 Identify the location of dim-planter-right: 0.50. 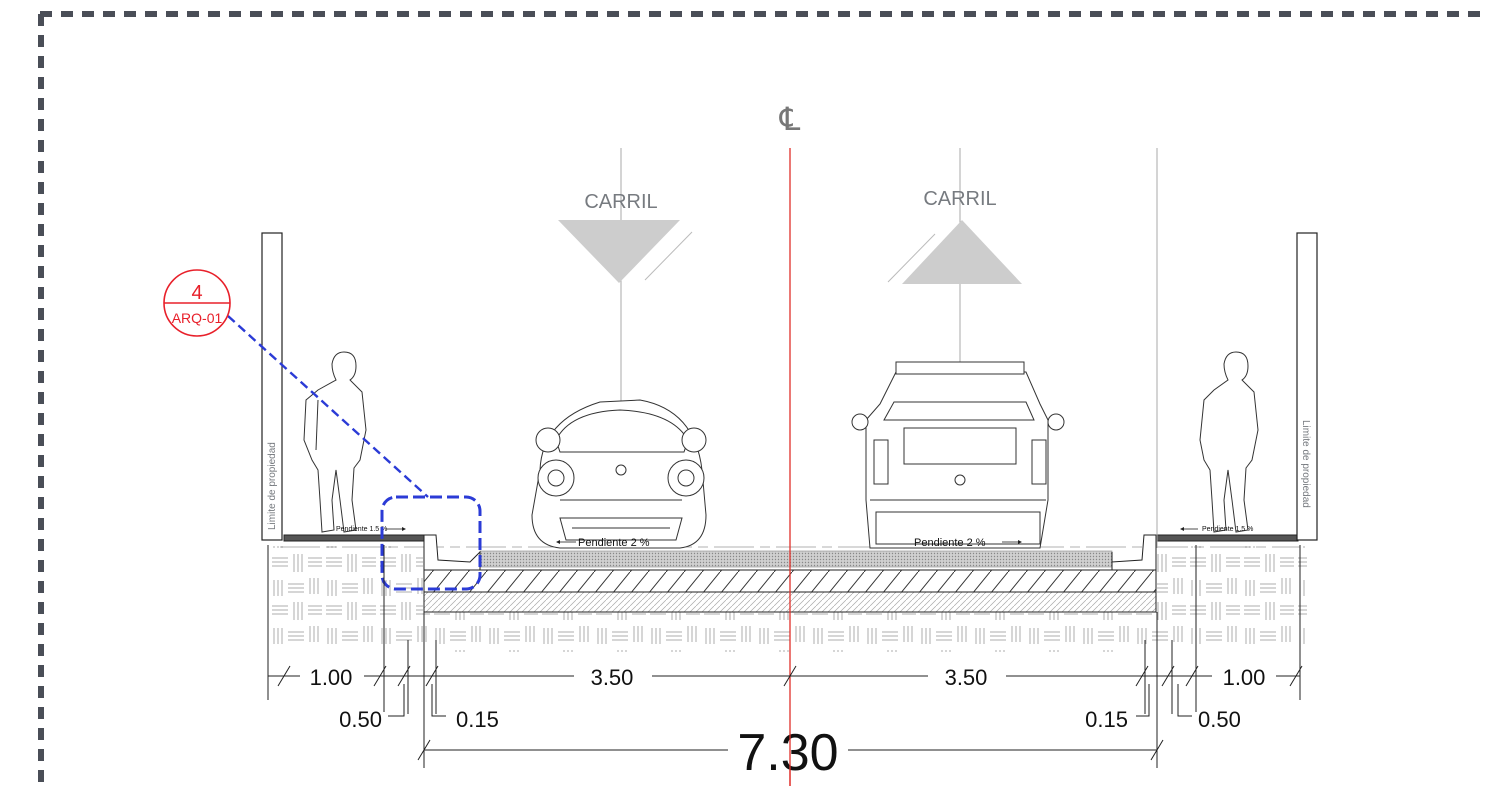
(1219, 719).